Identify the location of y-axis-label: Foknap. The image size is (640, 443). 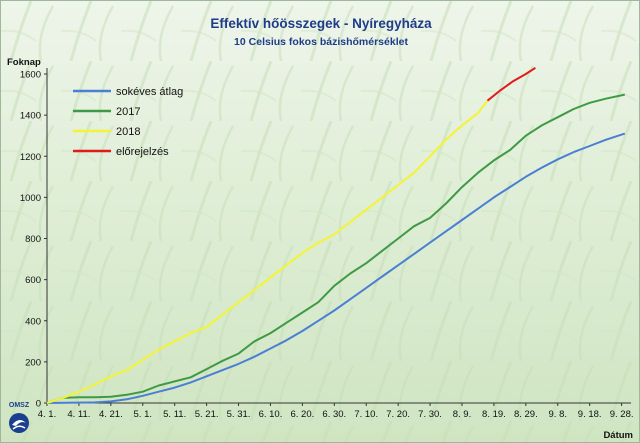
(24, 62).